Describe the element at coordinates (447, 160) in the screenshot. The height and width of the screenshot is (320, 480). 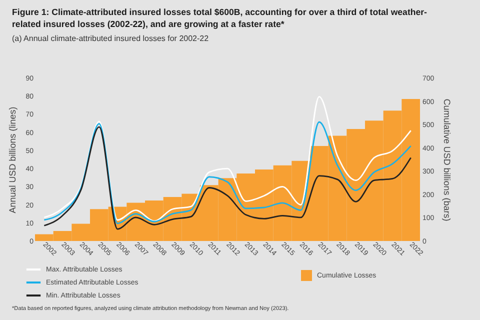
I see `y2-axis-title: Cumulative USD billions (bars)` at that location.